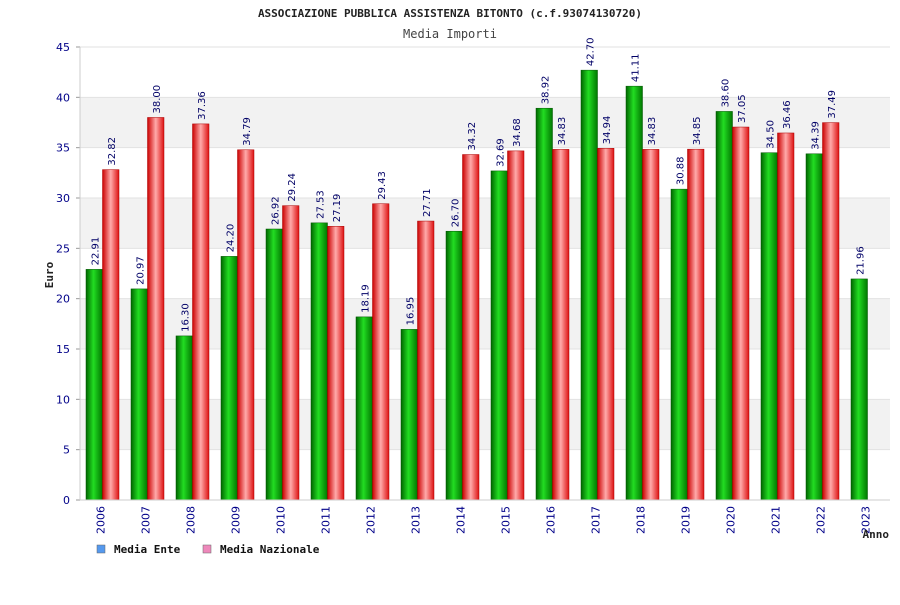 The width and height of the screenshot is (900, 605). I want to click on bar-media-ente-2012, so click(364, 408).